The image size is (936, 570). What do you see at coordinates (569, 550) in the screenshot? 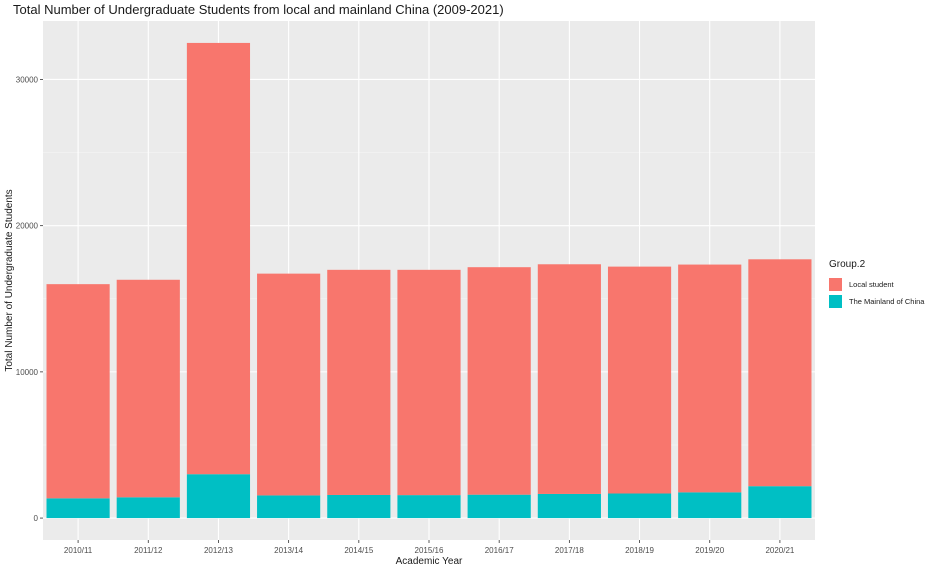
I see `x-tick-label: 2017/18` at bounding box center [569, 550].